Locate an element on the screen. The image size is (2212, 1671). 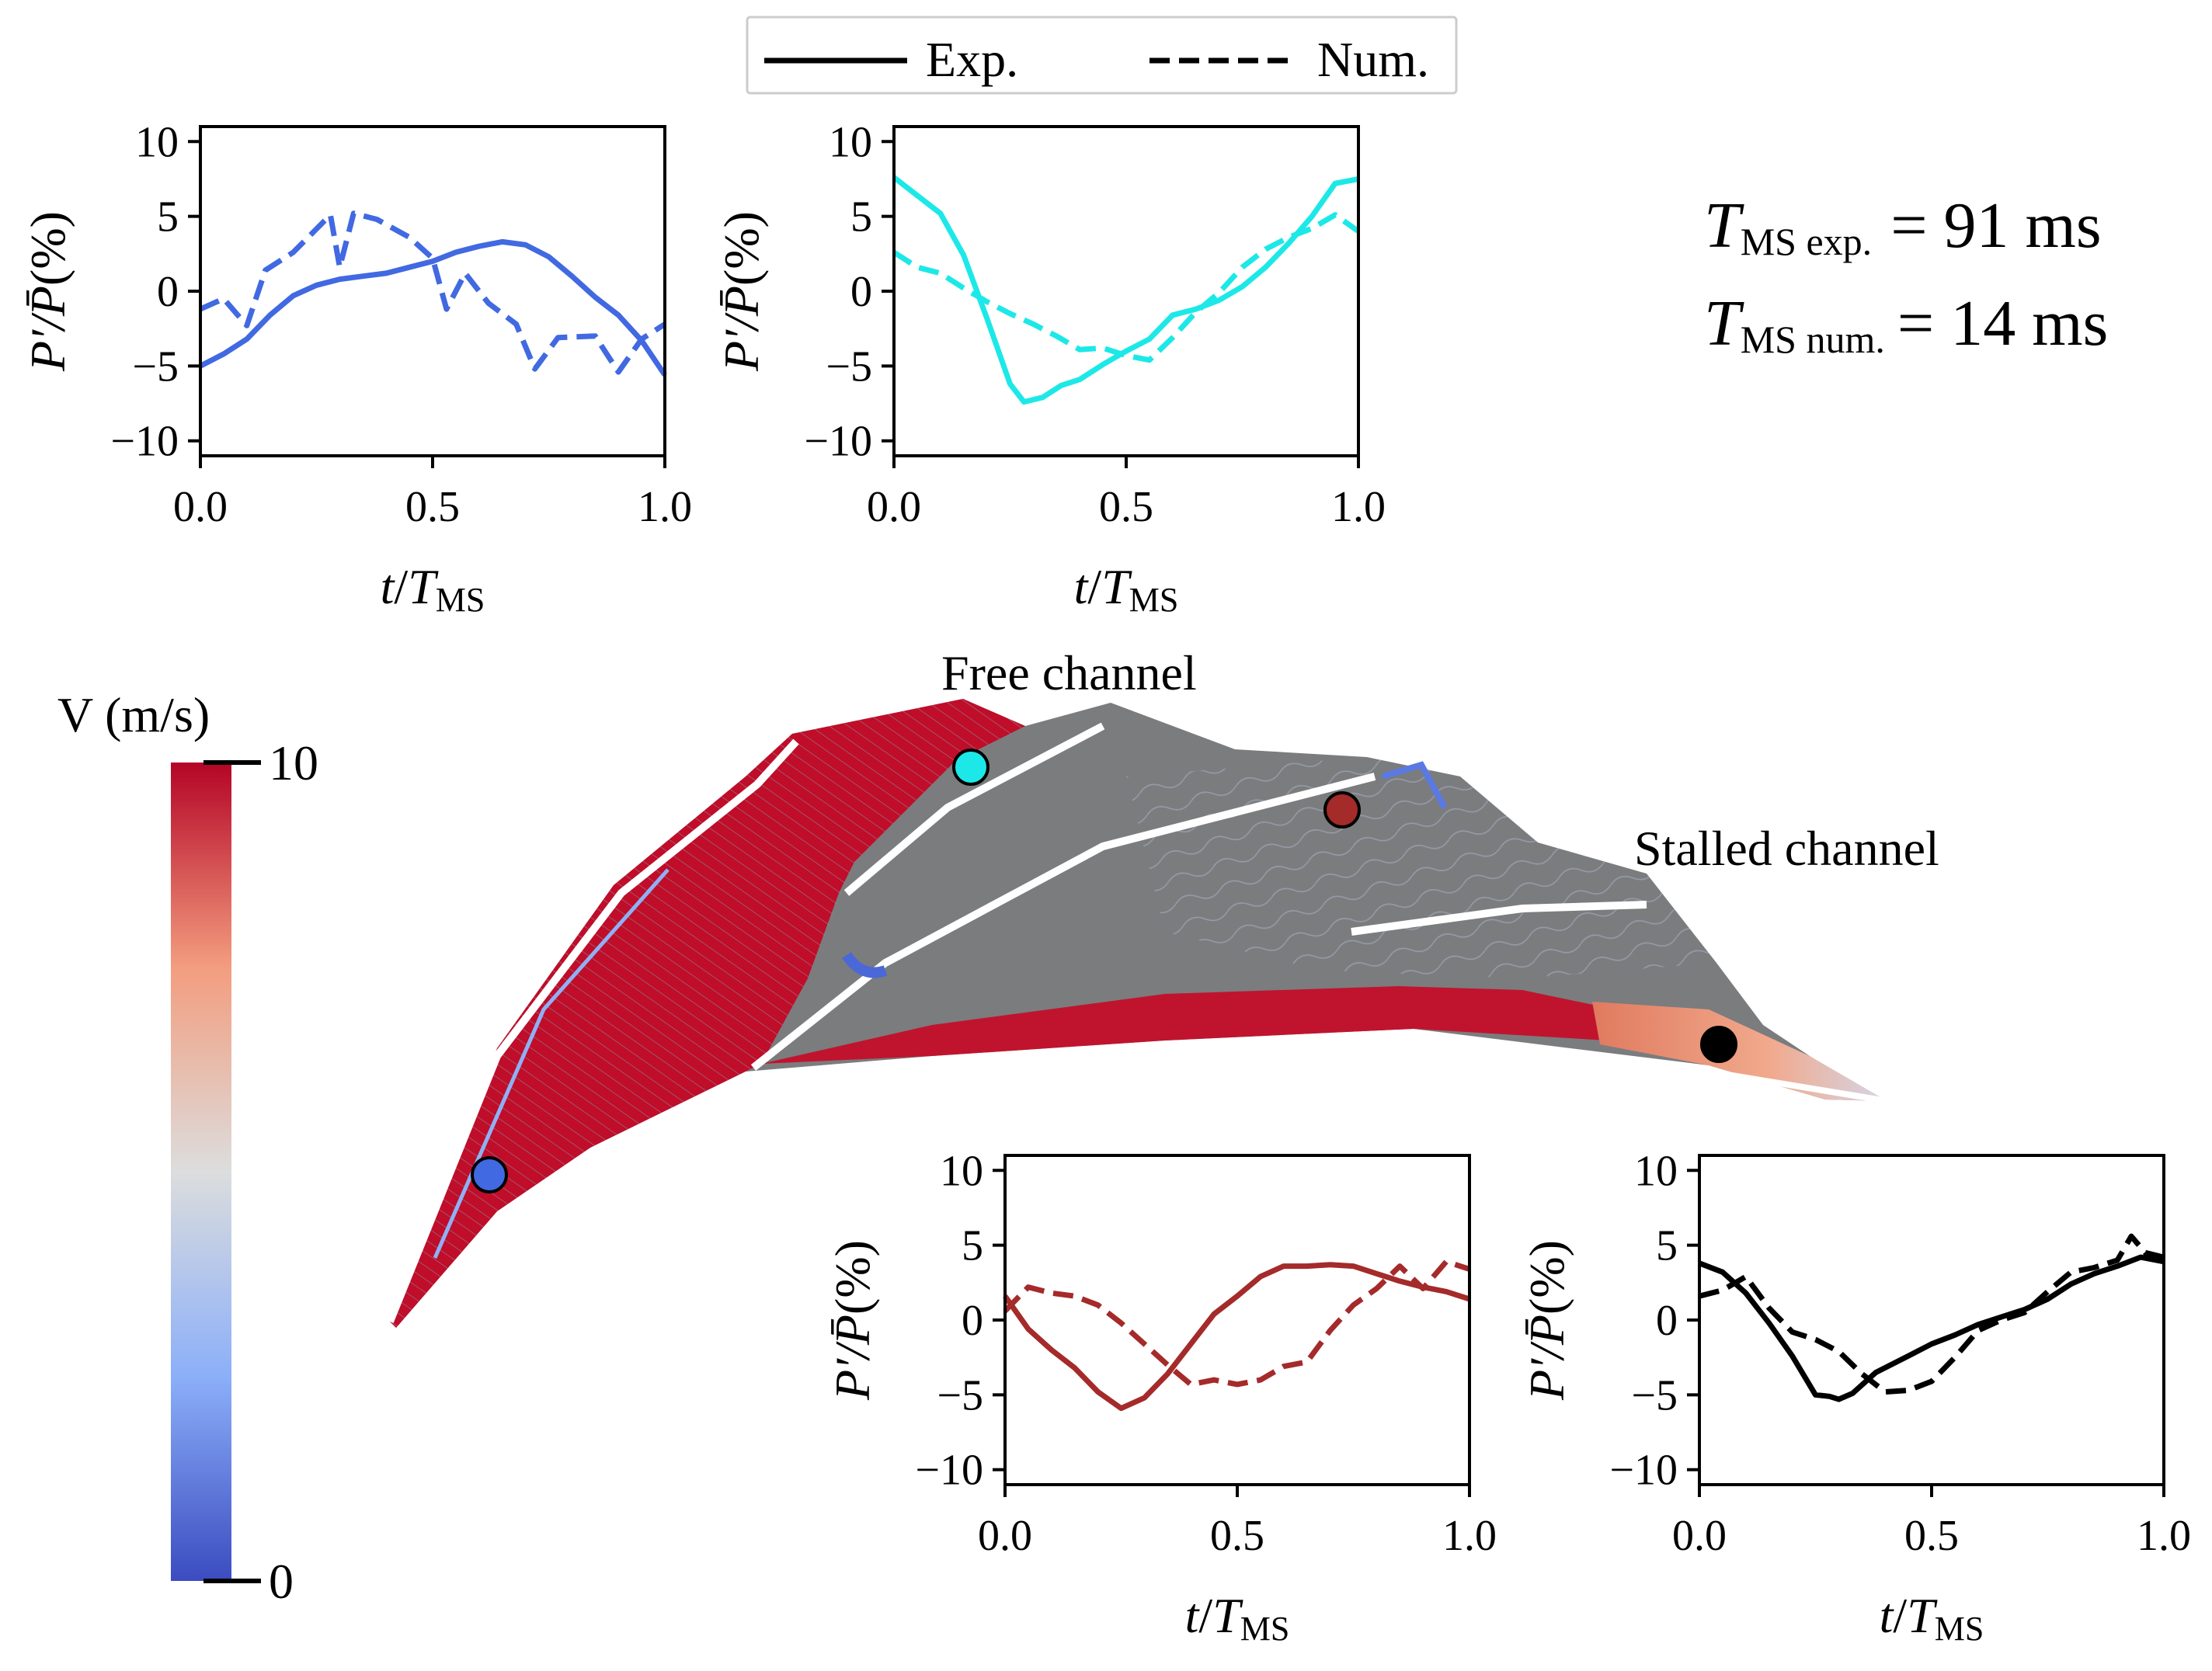
period-exp-subscript: MS exp. is located at coordinates (1806, 241).